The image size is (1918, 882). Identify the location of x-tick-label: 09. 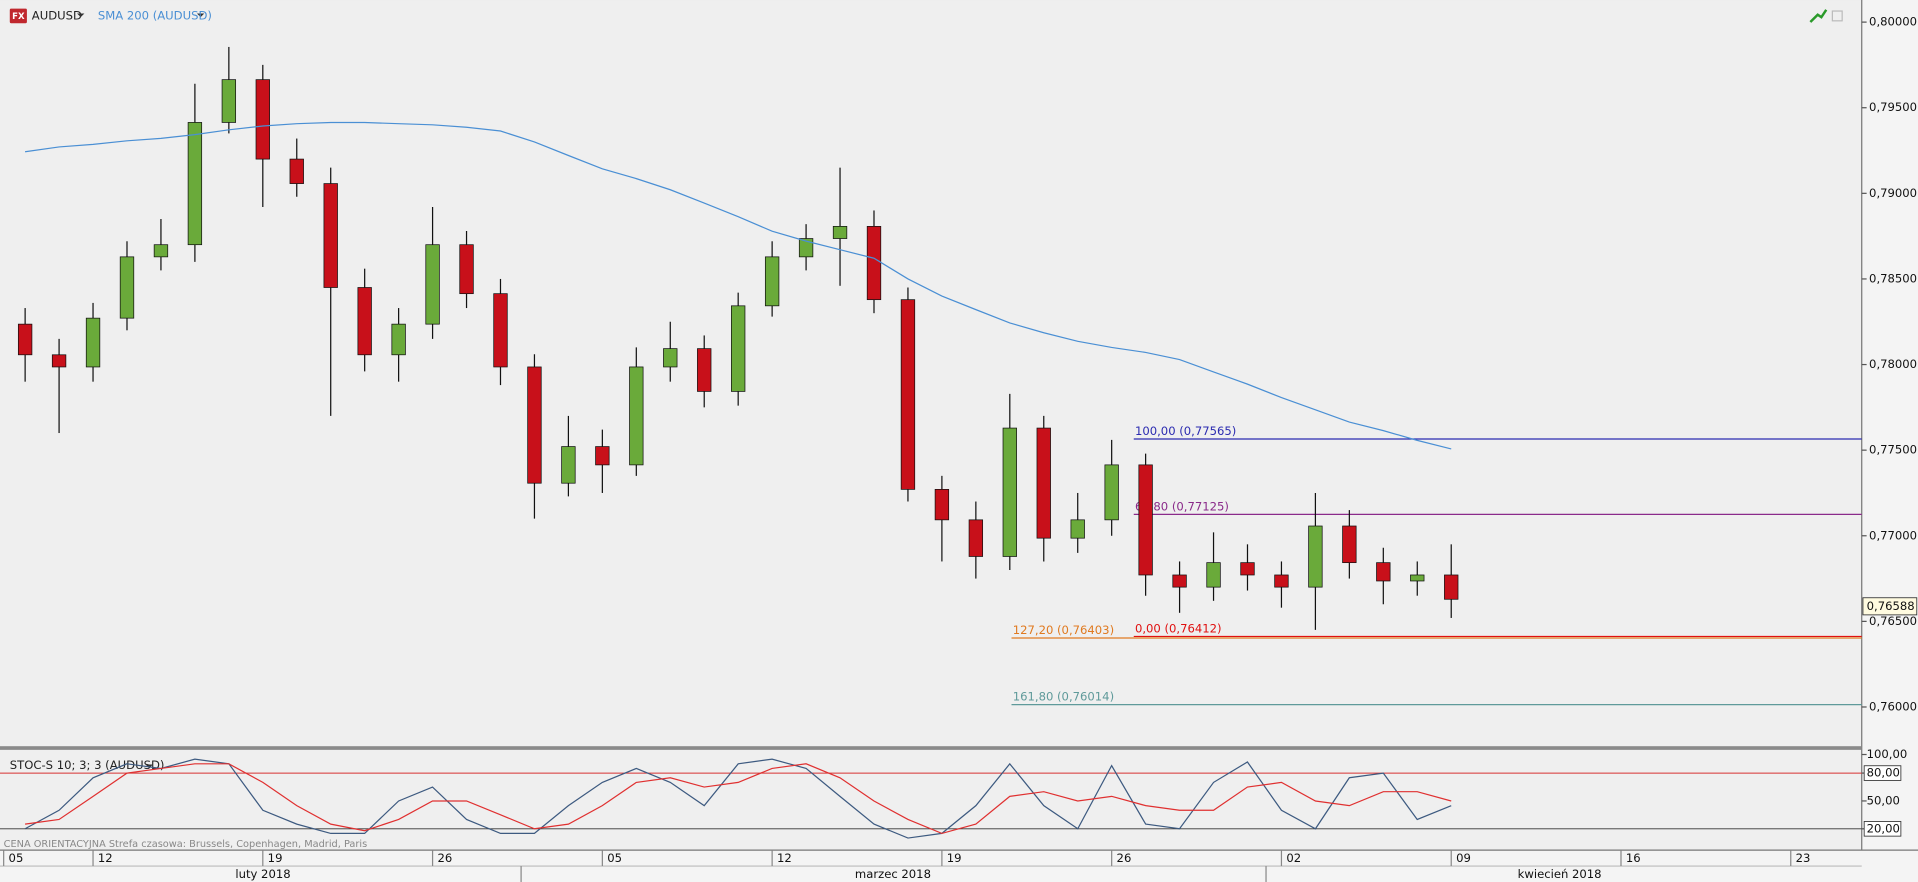
(1463, 858).